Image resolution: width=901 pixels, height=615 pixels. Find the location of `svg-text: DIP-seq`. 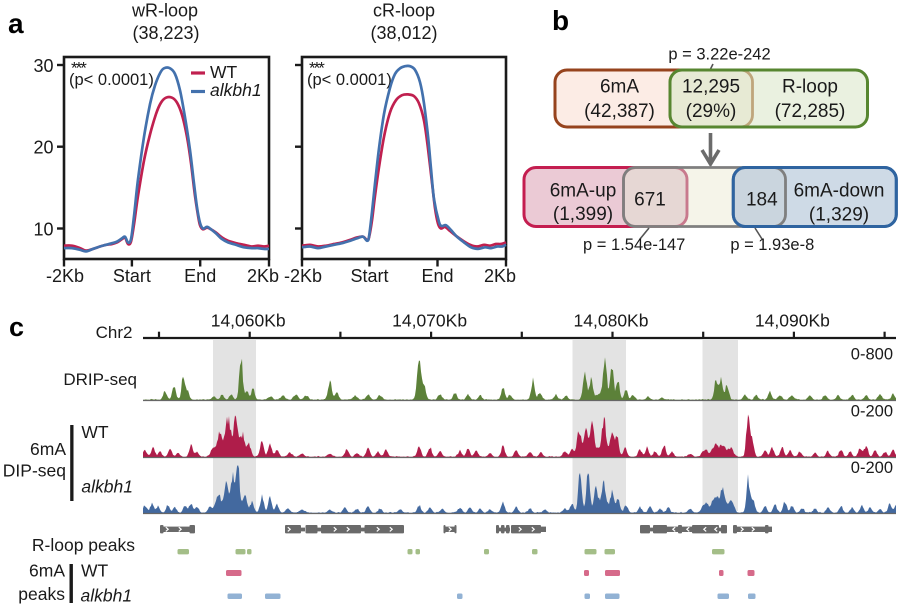

svg-text: DIP-seq is located at coordinates (34, 471).